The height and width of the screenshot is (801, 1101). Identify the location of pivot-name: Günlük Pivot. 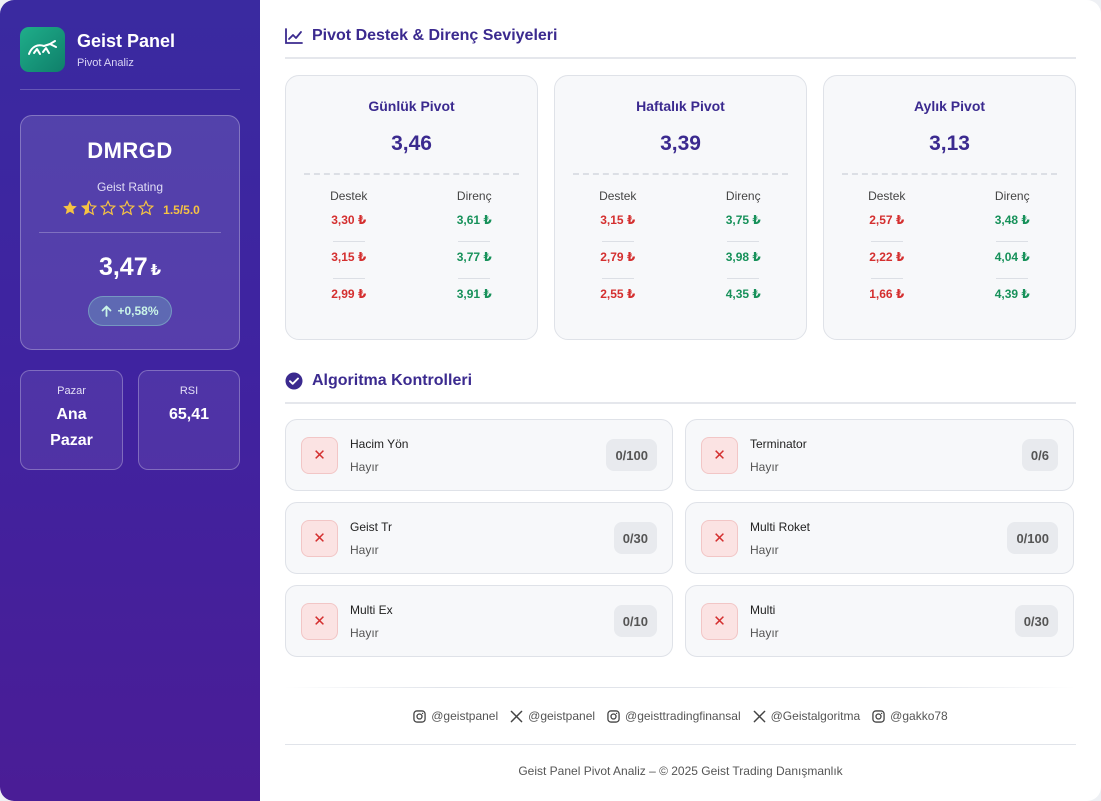
(411, 106).